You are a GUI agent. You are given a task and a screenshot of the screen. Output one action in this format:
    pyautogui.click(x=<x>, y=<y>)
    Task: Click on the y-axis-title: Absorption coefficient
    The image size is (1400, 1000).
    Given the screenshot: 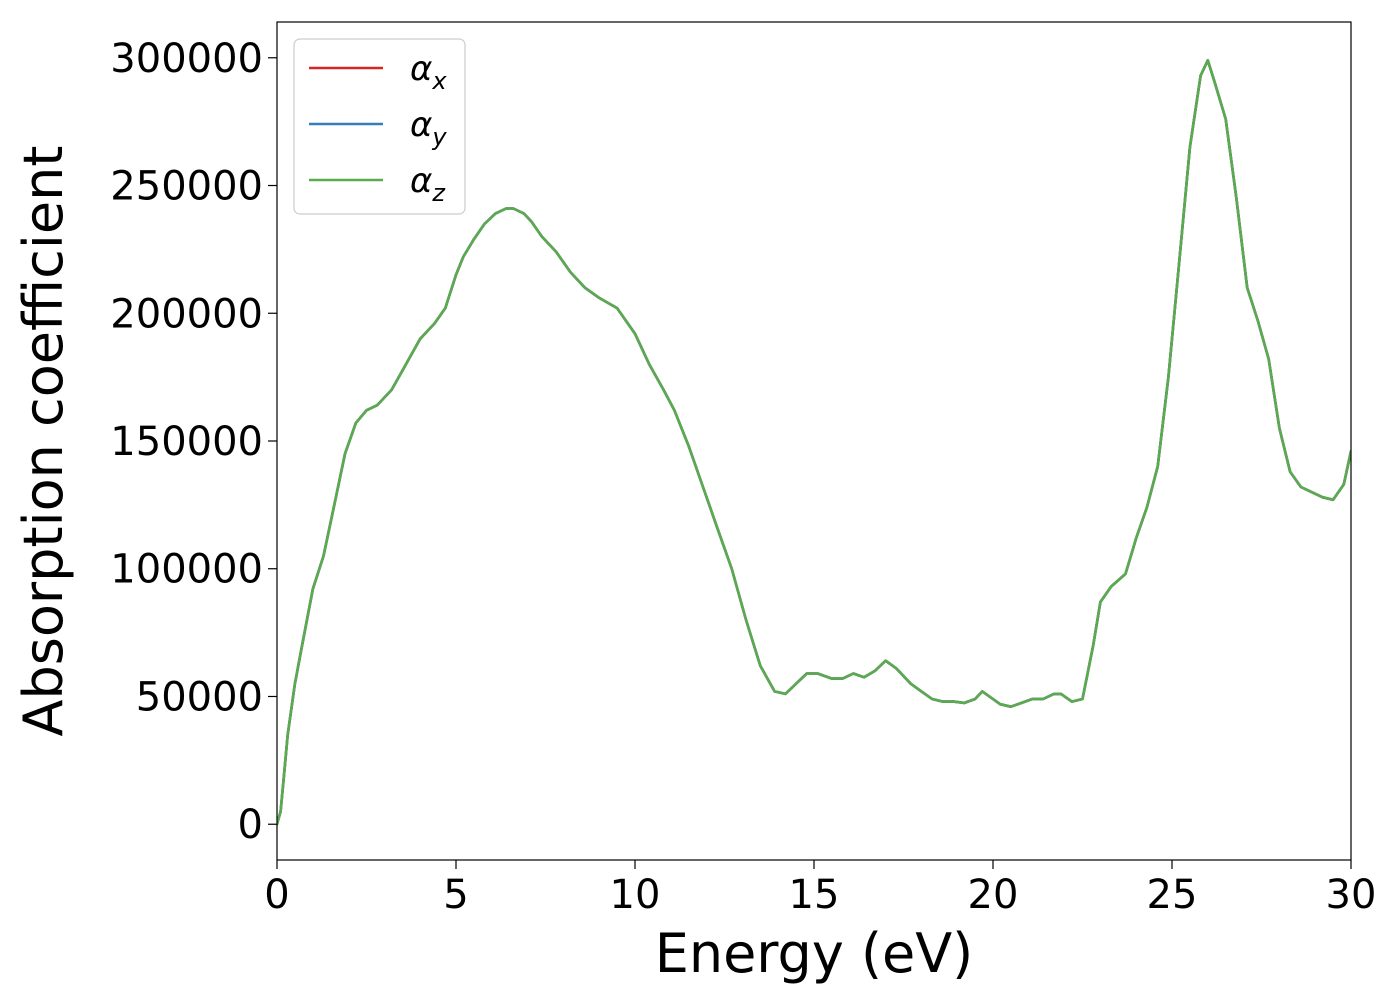 What is the action you would take?
    pyautogui.click(x=43, y=441)
    